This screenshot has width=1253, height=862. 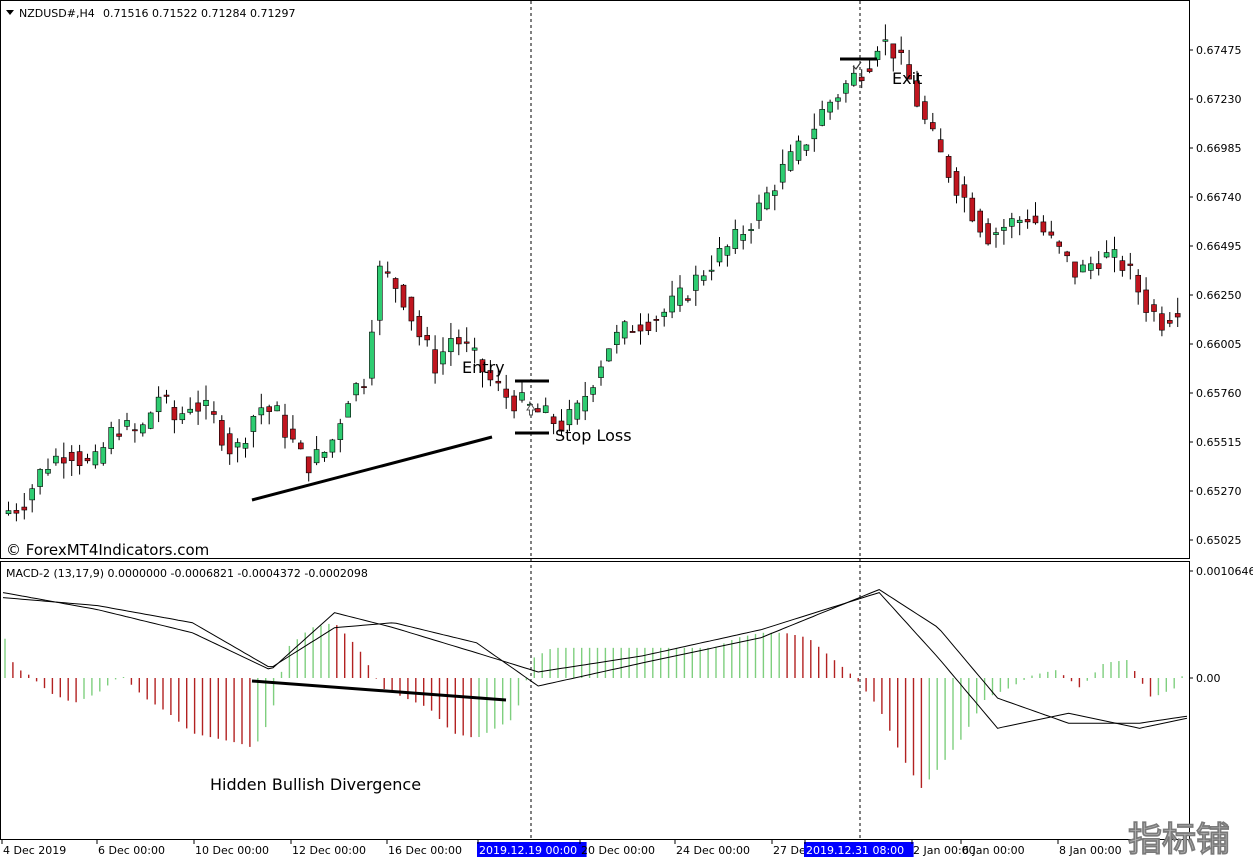 What do you see at coordinates (1221, 625) in the screenshot?
I see `macd-axis: 0.0010646 0.00` at bounding box center [1221, 625].